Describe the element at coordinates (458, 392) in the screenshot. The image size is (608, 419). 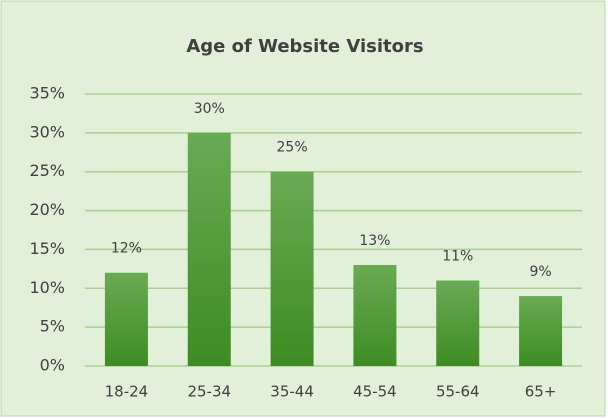
I see `x-tick-label: 55-64` at that location.